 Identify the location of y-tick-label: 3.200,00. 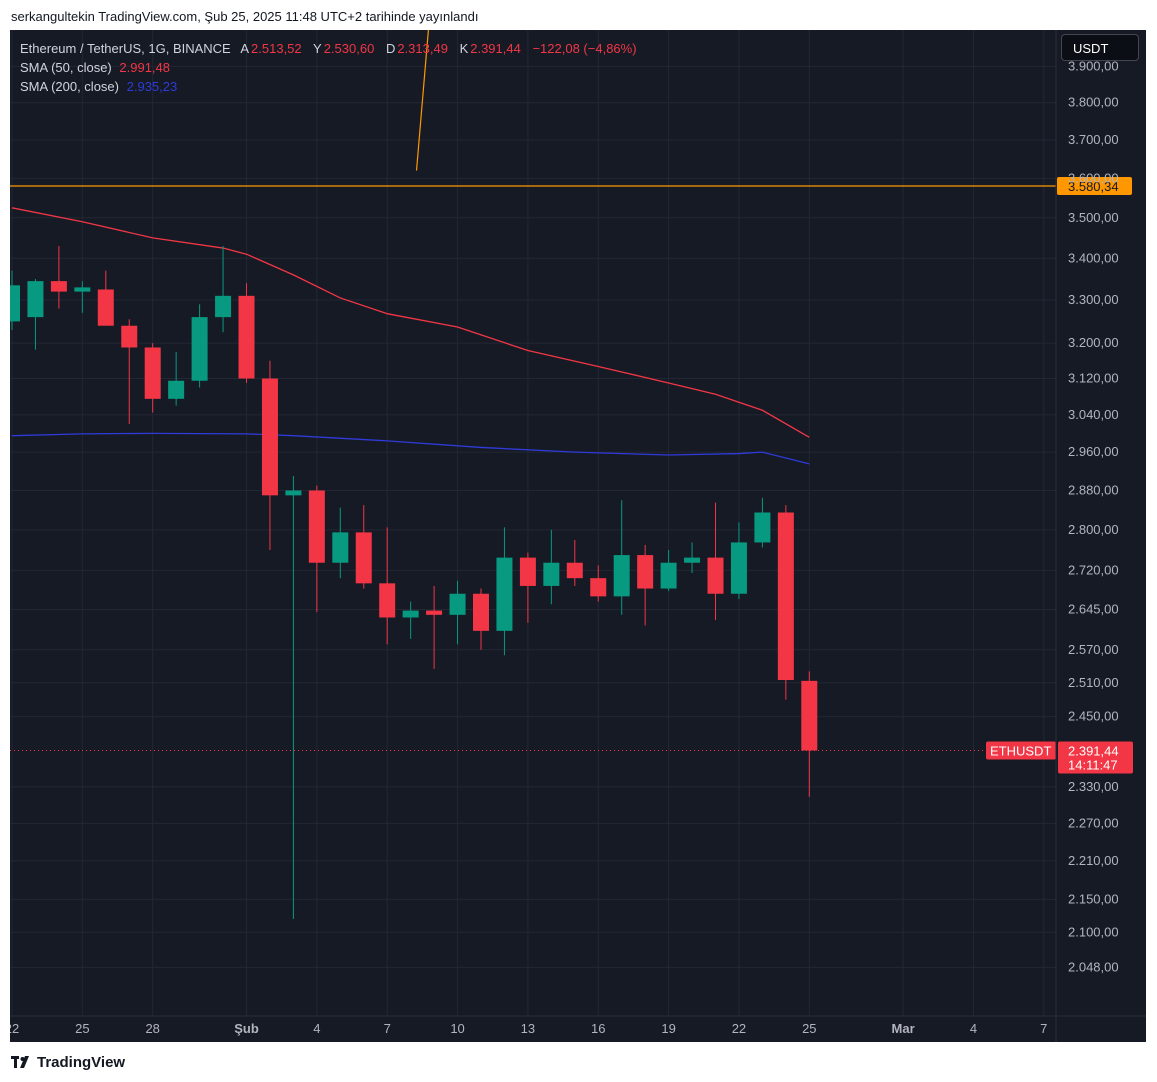
(1093, 342).